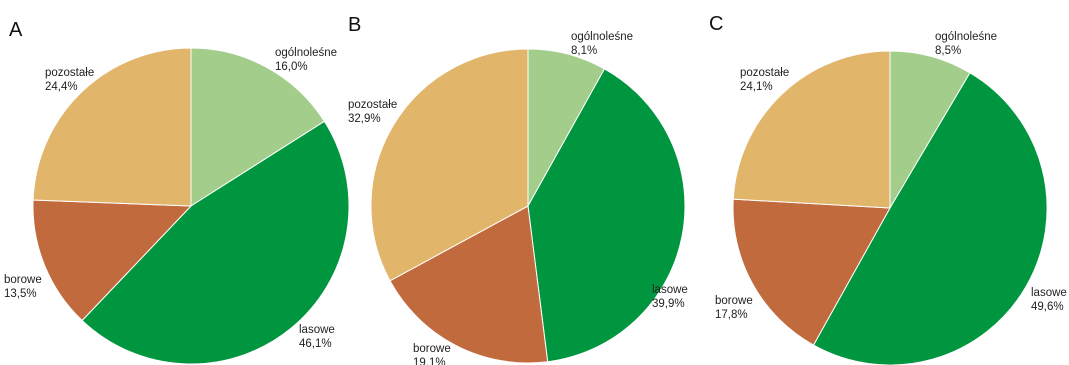  Describe the element at coordinates (112, 127) in the screenshot. I see `pie-a-slice-pozostale` at that location.